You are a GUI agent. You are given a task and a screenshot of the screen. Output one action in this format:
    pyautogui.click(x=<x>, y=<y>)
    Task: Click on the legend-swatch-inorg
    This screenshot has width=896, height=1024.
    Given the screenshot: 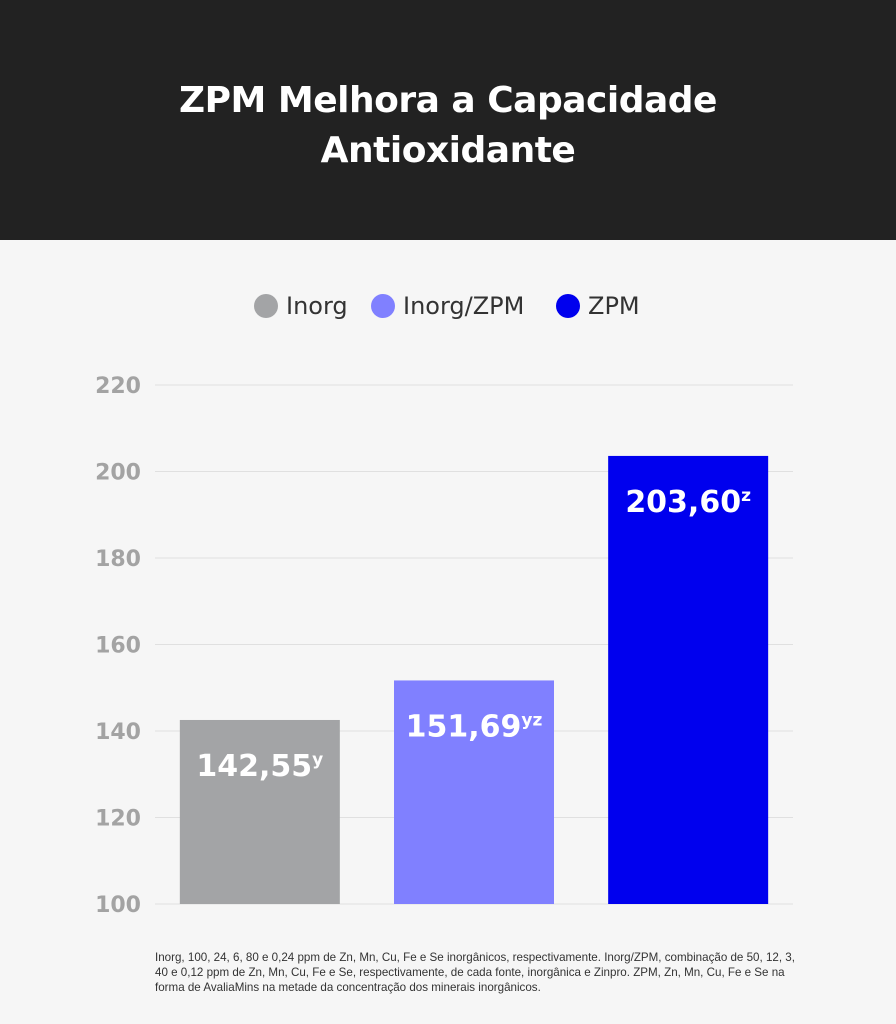 What is the action you would take?
    pyautogui.click(x=266, y=306)
    